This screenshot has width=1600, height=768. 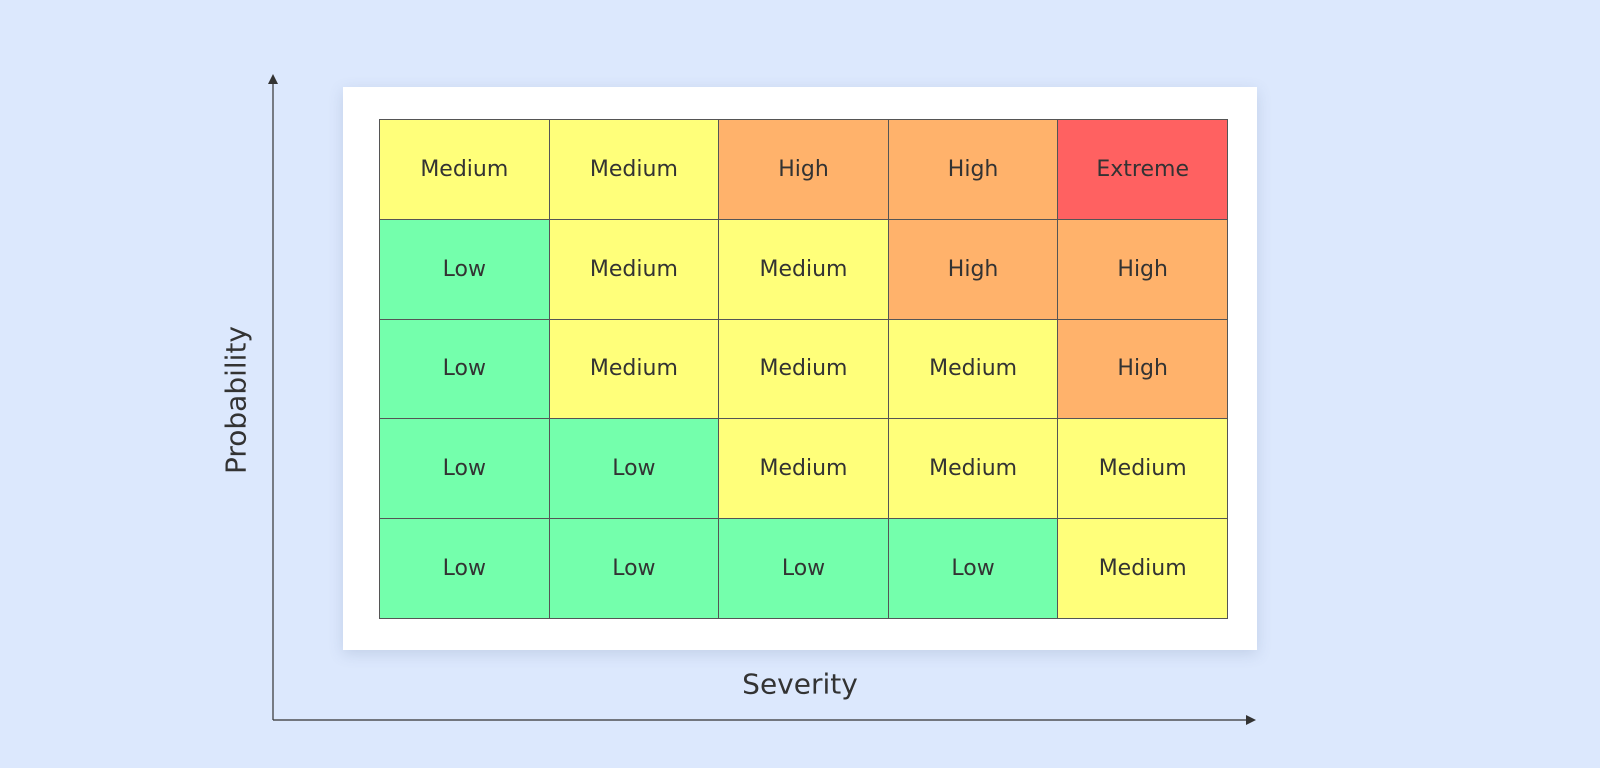 I want to click on x-axis-label: Severity, so click(x=800, y=684).